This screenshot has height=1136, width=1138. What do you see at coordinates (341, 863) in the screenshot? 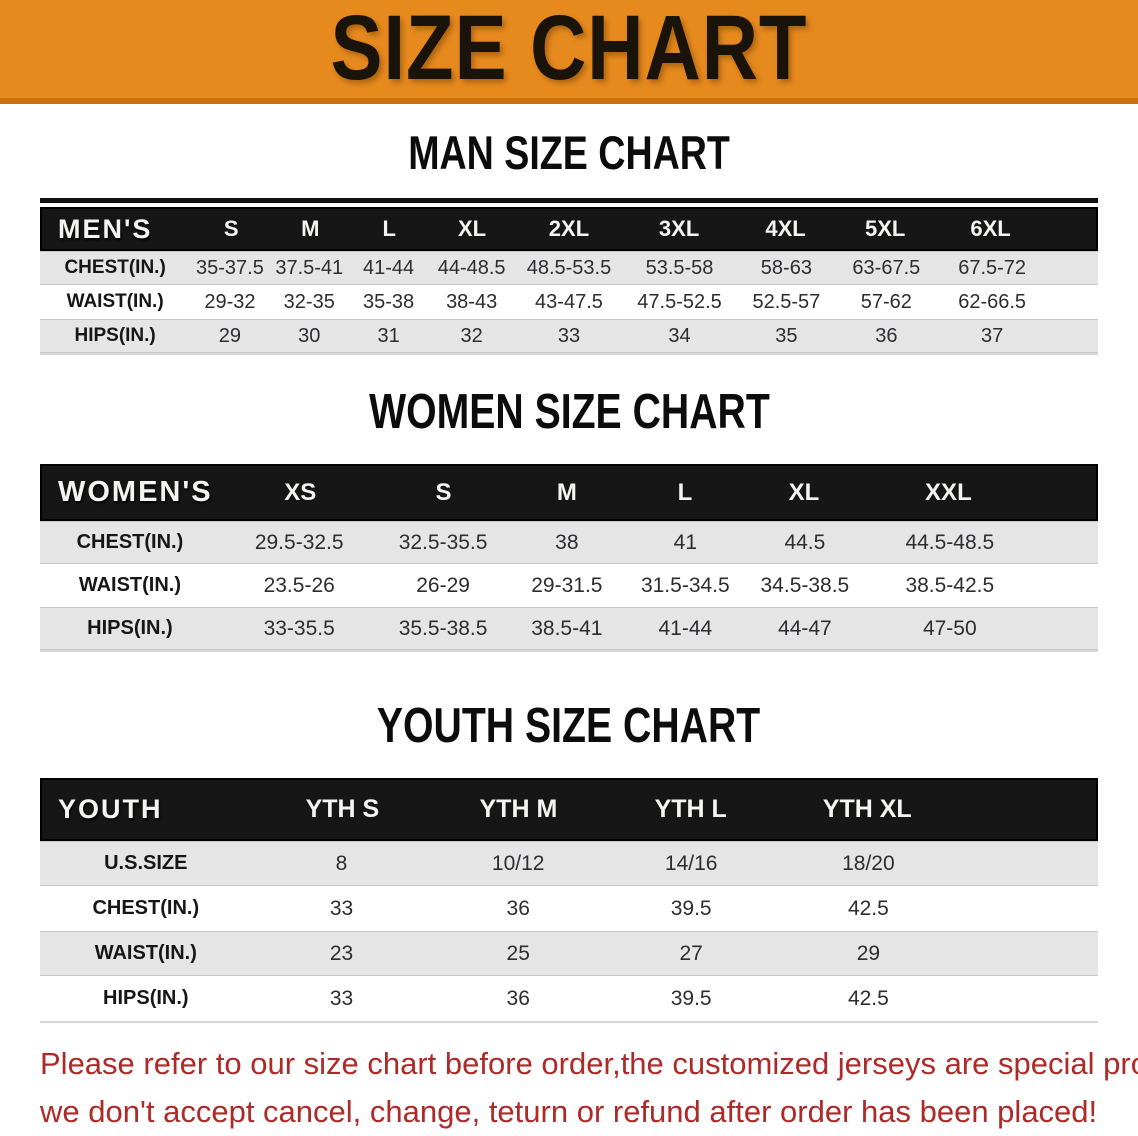
I see `size-value-cell: 8` at bounding box center [341, 863].